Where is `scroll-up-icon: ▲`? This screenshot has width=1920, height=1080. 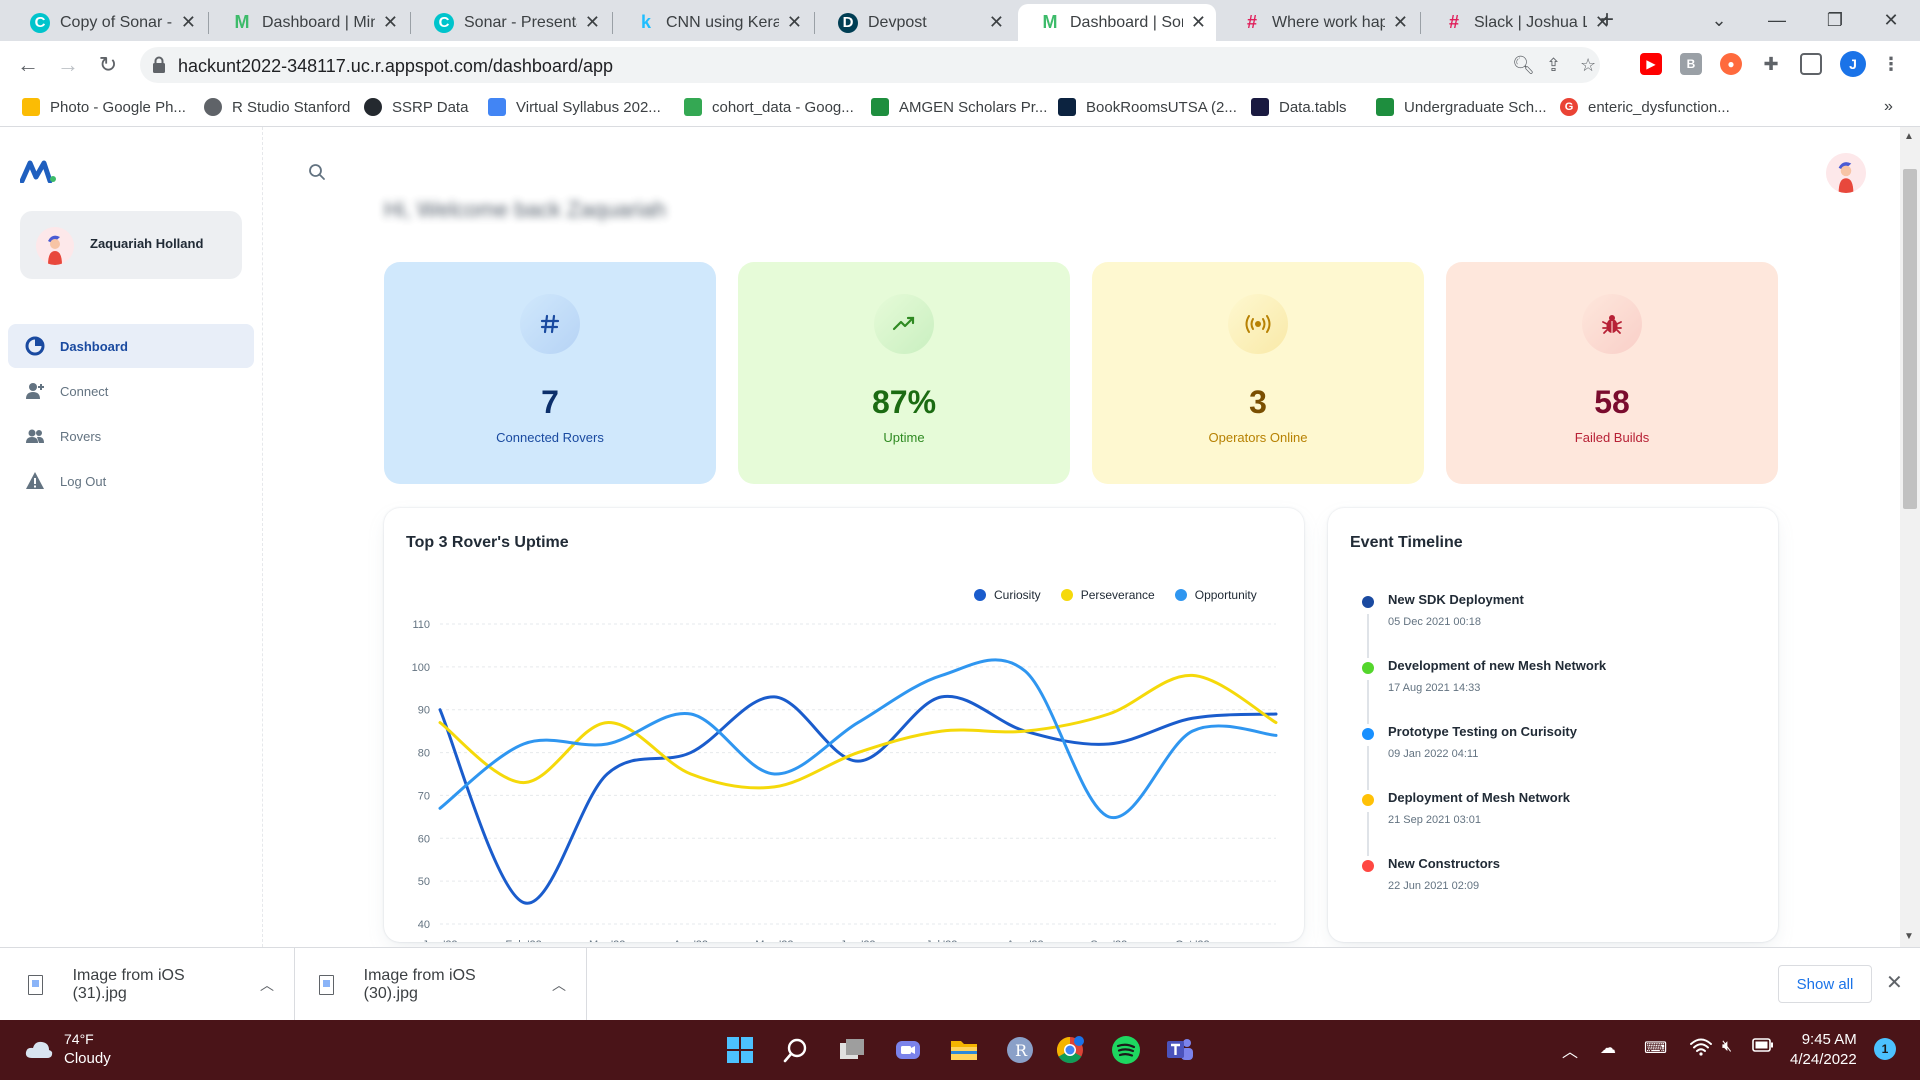
scroll-up-icon: ▲ is located at coordinates (1909, 136).